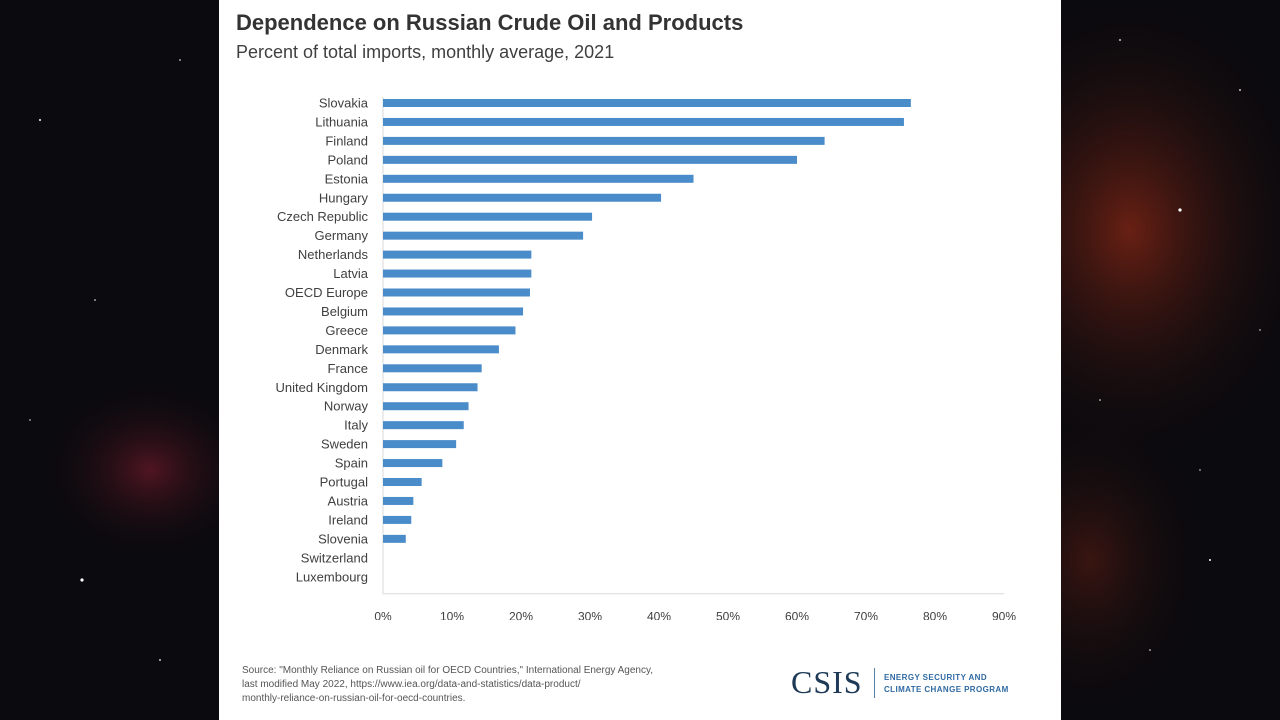  What do you see at coordinates (590, 615) in the screenshot?
I see `x-tick-label: 30%` at bounding box center [590, 615].